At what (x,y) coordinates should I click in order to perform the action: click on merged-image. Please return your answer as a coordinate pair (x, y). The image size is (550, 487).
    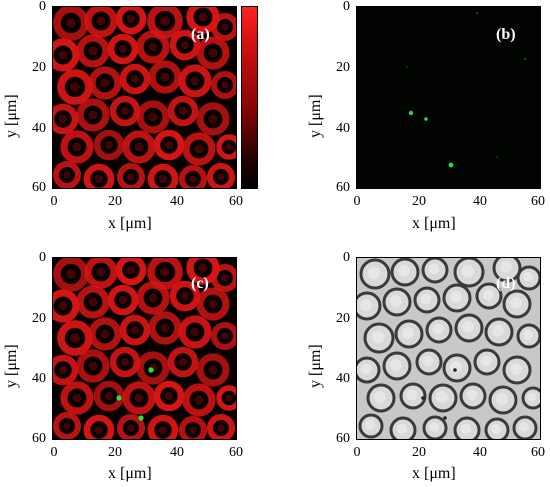
    Looking at the image, I should click on (144, 348).